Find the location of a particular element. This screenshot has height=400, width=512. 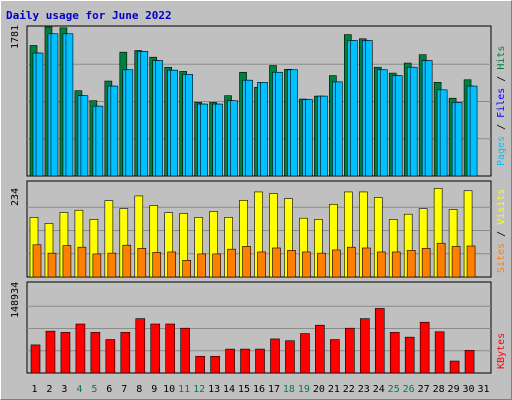

x-tick-label: 14 is located at coordinates (229, 389).